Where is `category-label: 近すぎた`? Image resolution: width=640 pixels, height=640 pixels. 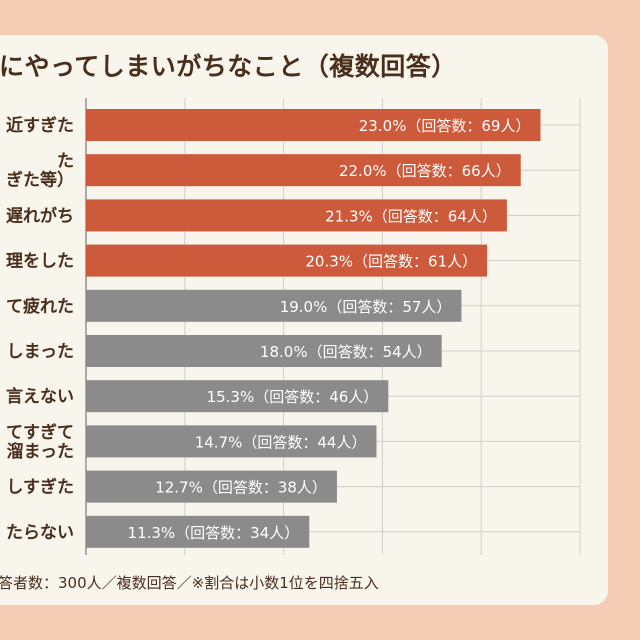 category-label: 近すぎた is located at coordinates (40, 125).